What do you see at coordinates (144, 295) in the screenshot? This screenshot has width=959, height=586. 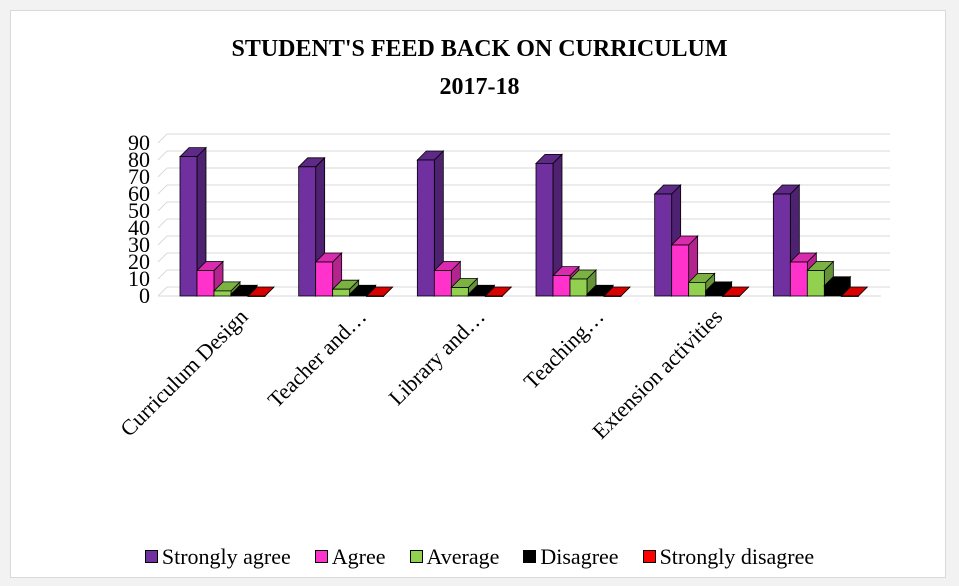 I see `y-tick-label: 0` at bounding box center [144, 295].